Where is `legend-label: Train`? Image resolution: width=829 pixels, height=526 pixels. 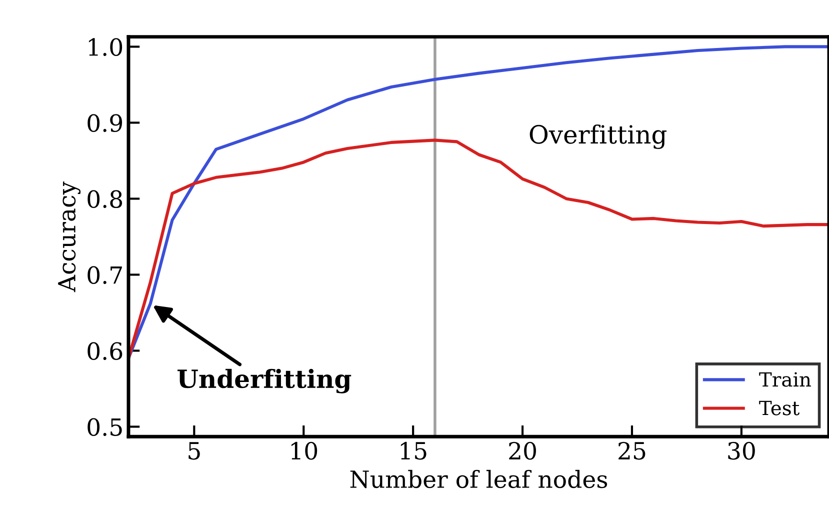 legend-label: Train is located at coordinates (785, 379).